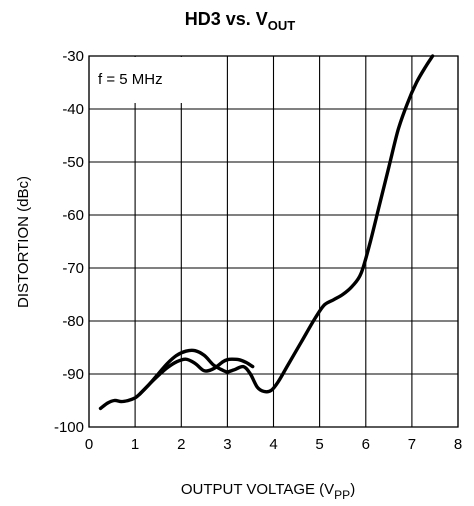 This screenshot has height=506, width=474. What do you see at coordinates (73, 268) in the screenshot?
I see `y-tick-label: -70` at bounding box center [73, 268].